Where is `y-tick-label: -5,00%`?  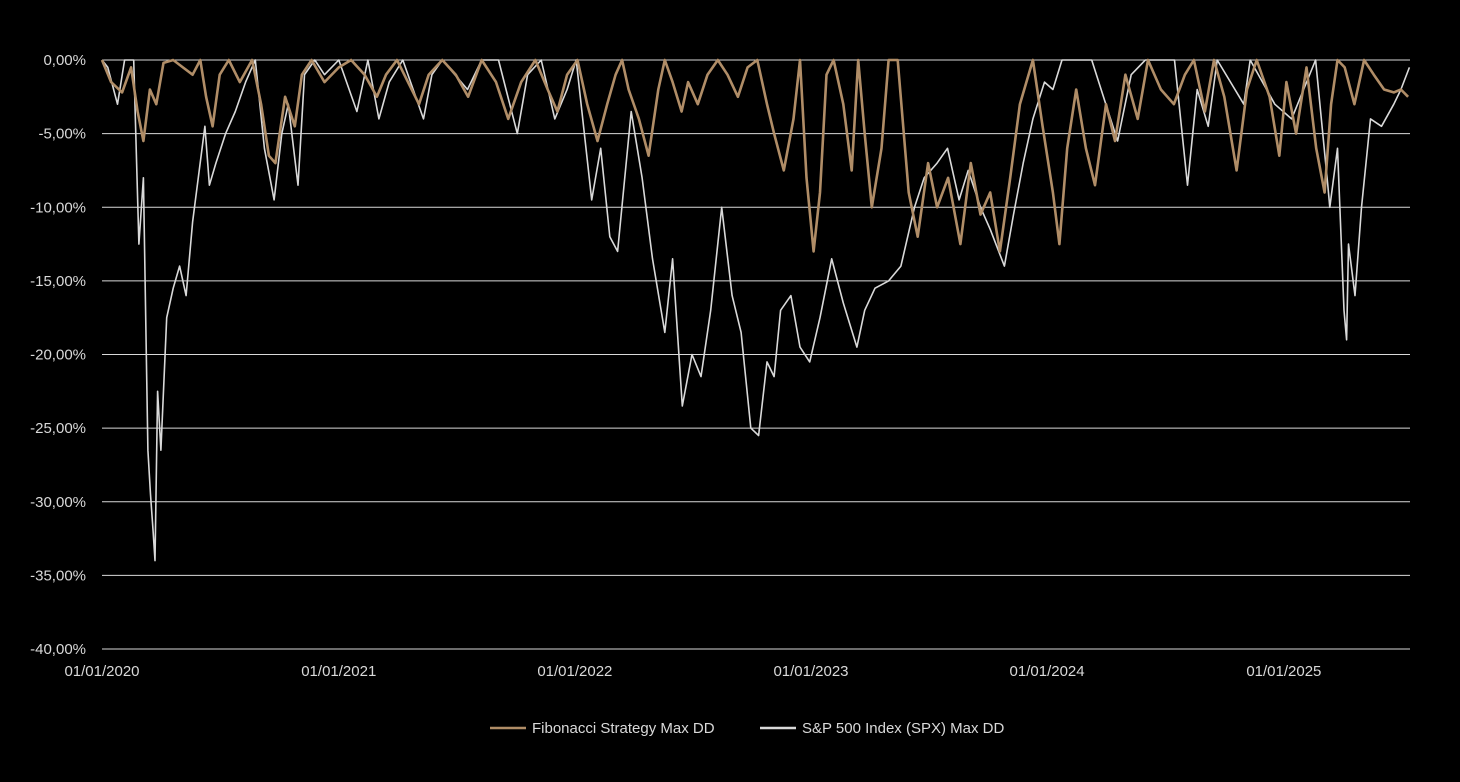
y-tick-label: -5,00% is located at coordinates (62, 134).